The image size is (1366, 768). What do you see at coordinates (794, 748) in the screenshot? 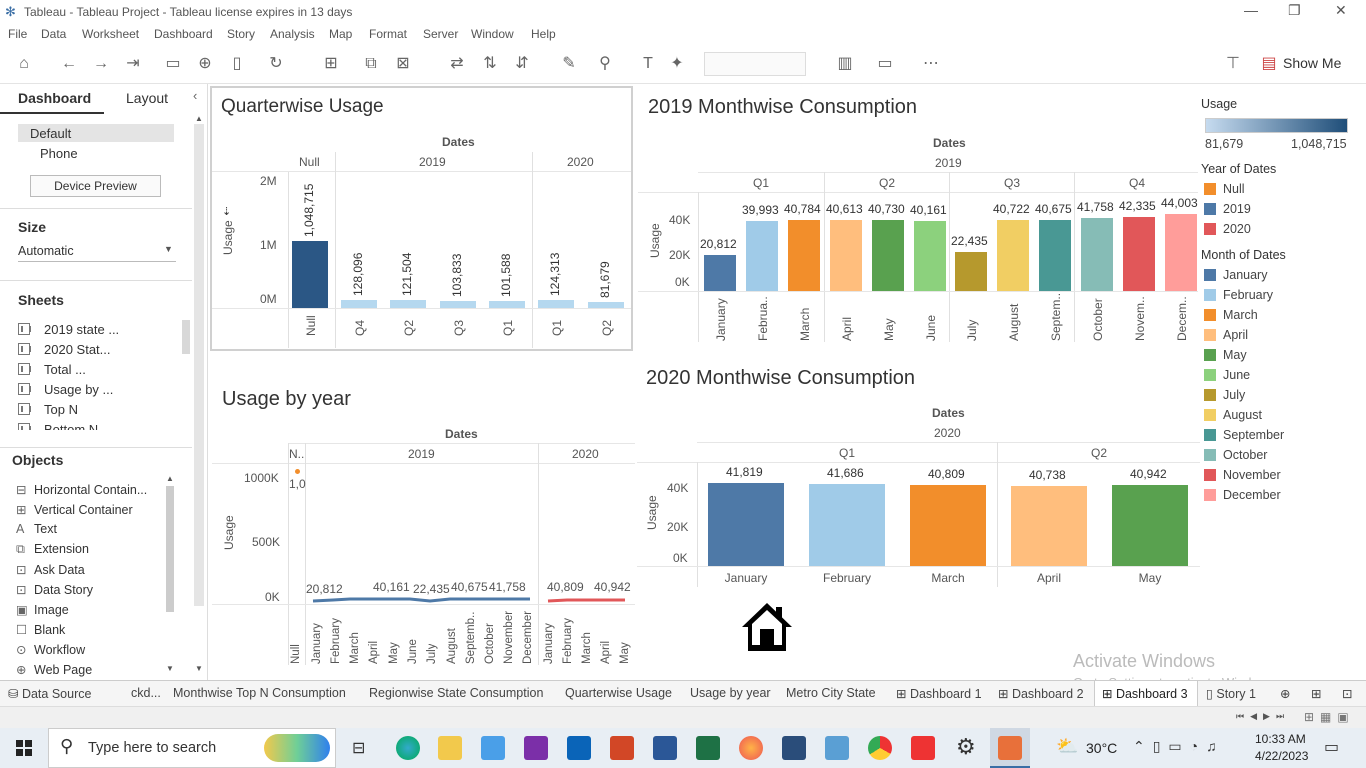
I see `app-icon` at bounding box center [794, 748].